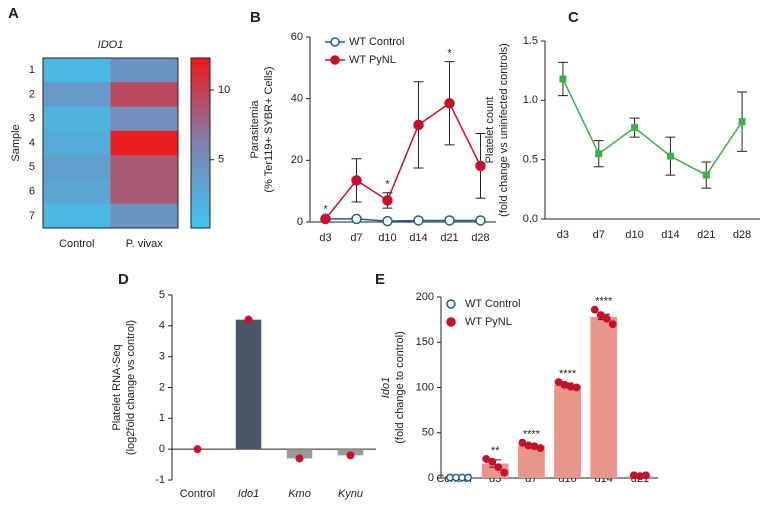  Describe the element at coordinates (573, 17) in the screenshot. I see `panel-letter: C` at that location.